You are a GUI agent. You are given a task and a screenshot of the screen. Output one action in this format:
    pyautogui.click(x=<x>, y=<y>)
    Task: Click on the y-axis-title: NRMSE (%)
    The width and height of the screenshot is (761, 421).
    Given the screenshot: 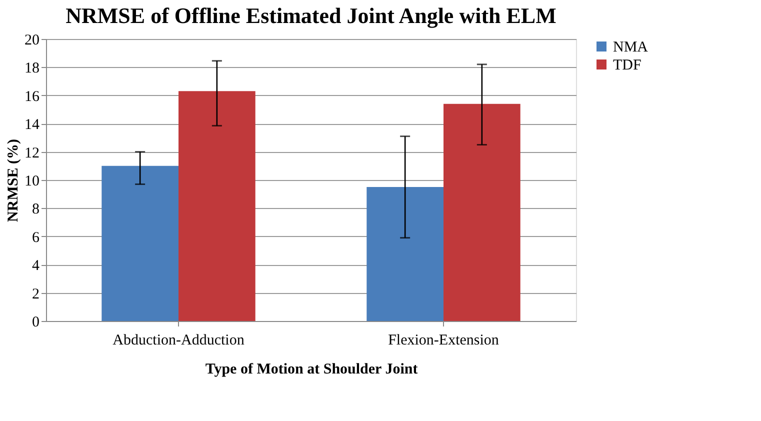 What is the action you would take?
    pyautogui.click(x=14, y=180)
    